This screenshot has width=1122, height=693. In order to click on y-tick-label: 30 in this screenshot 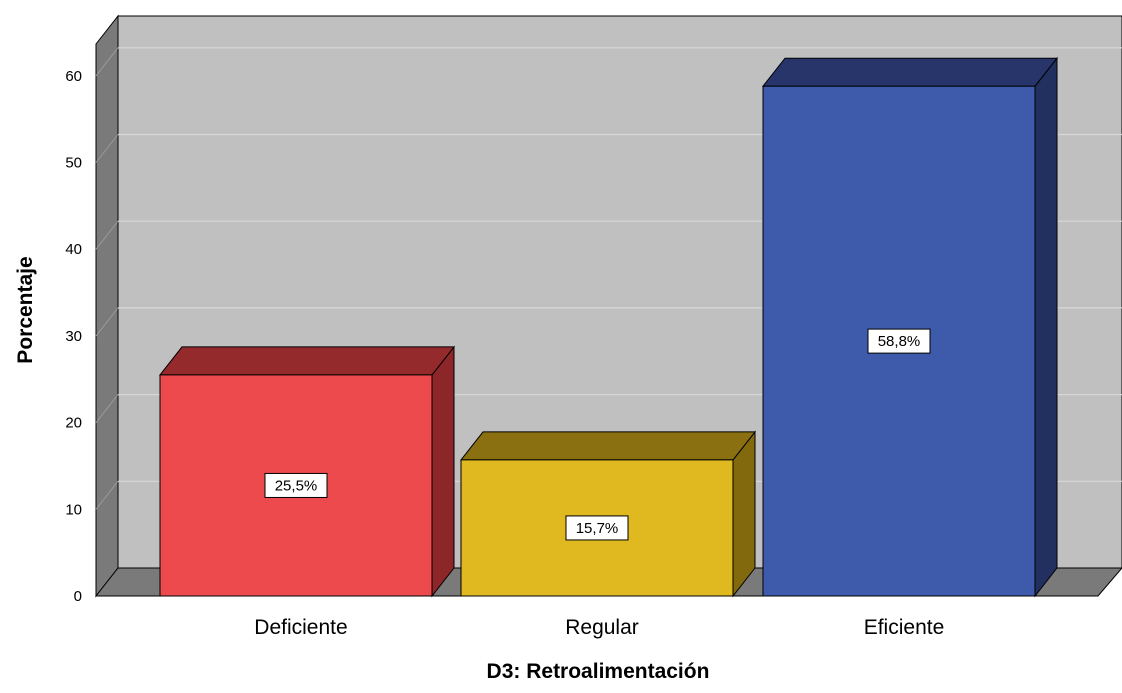, I will do `click(73, 336)`.